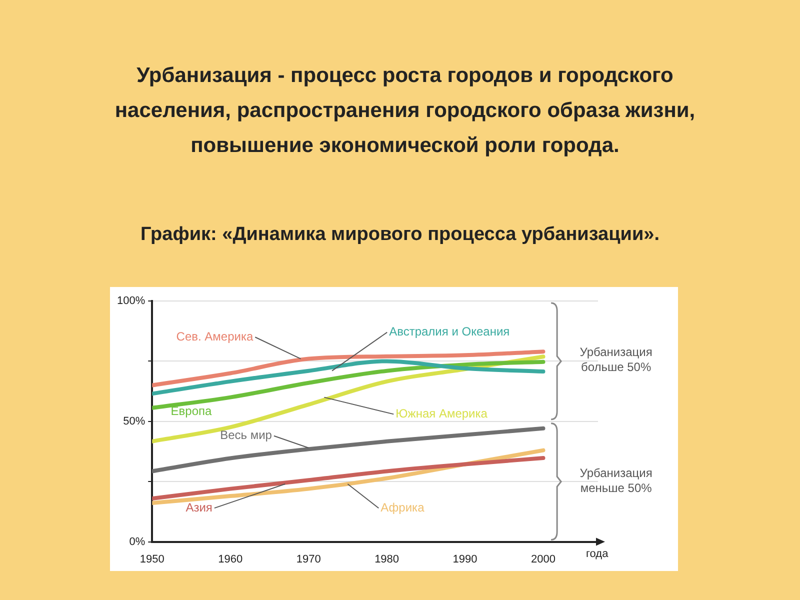 Image resolution: width=800 pixels, height=600 pixels. What do you see at coordinates (465, 559) in the screenshot?
I see `x-tick-label: 1990` at bounding box center [465, 559].